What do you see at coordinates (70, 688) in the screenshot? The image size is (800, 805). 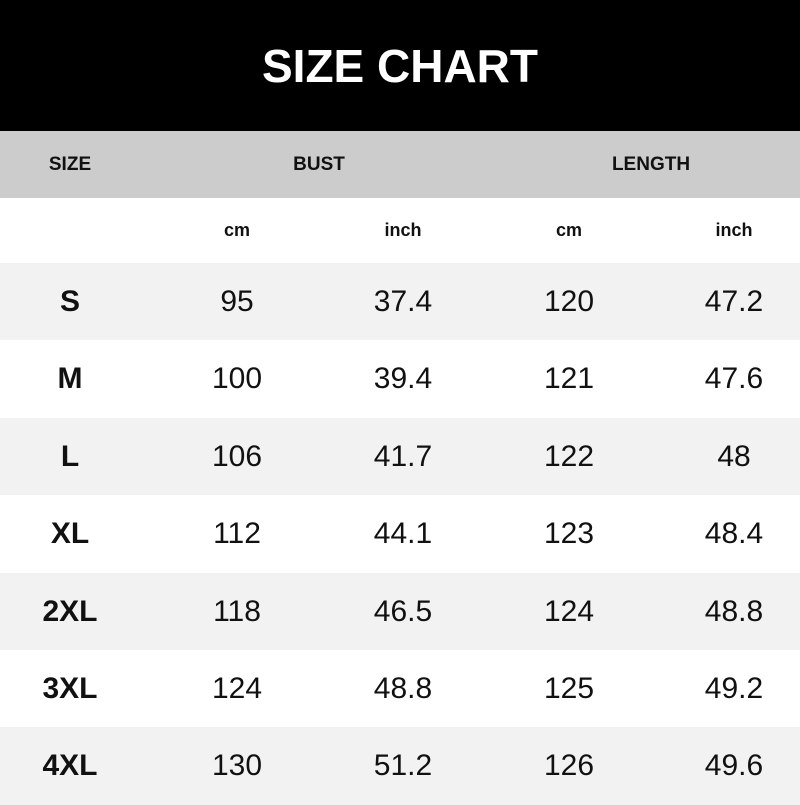 I see `size-cell: 3XL` at bounding box center [70, 688].